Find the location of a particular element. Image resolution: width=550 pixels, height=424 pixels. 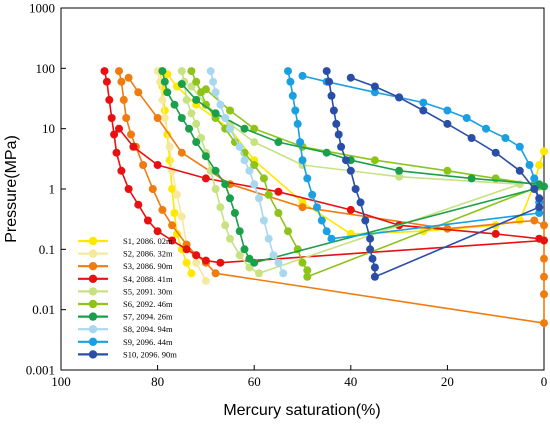

legend-item: S4, 2088. 41m is located at coordinates (125, 279).